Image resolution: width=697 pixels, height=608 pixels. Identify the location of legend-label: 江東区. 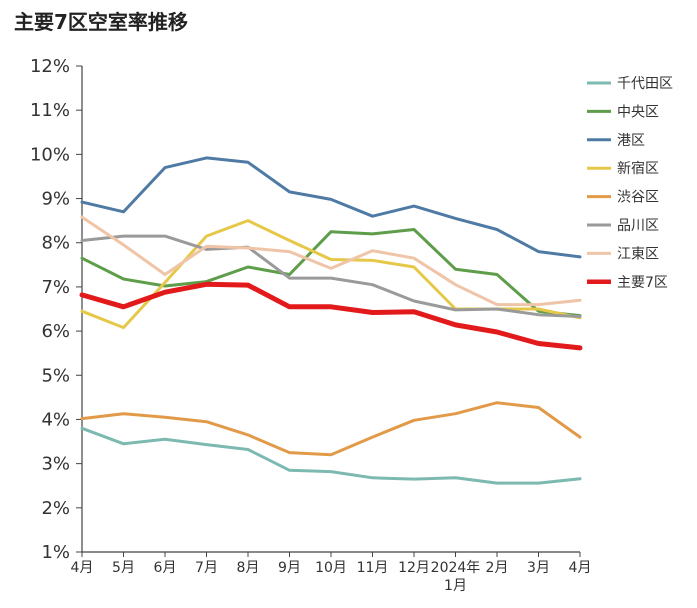
(638, 254).